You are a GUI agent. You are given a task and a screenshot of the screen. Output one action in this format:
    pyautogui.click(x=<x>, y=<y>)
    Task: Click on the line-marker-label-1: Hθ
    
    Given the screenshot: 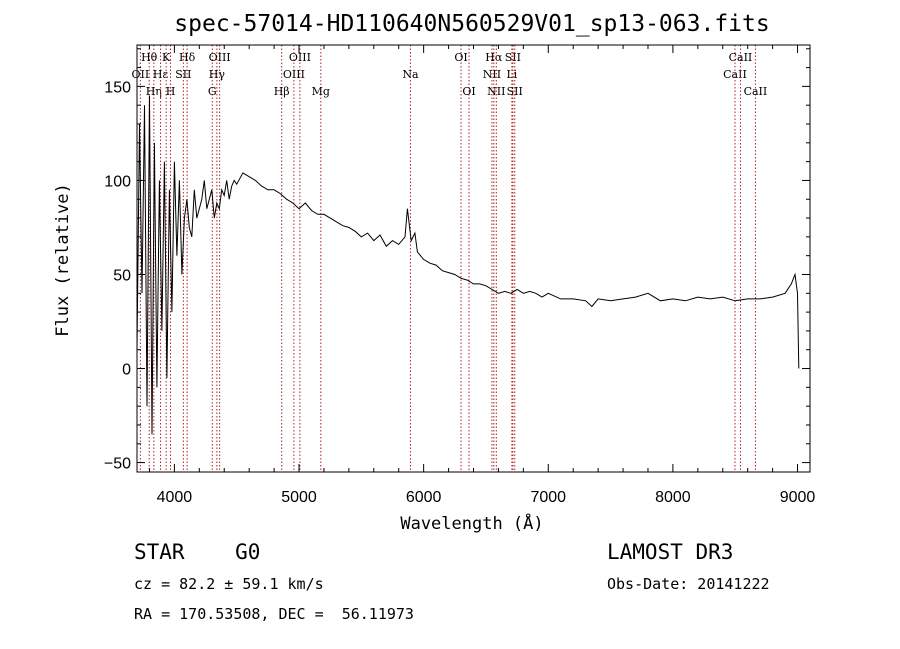 What is the action you would take?
    pyautogui.click(x=149, y=57)
    